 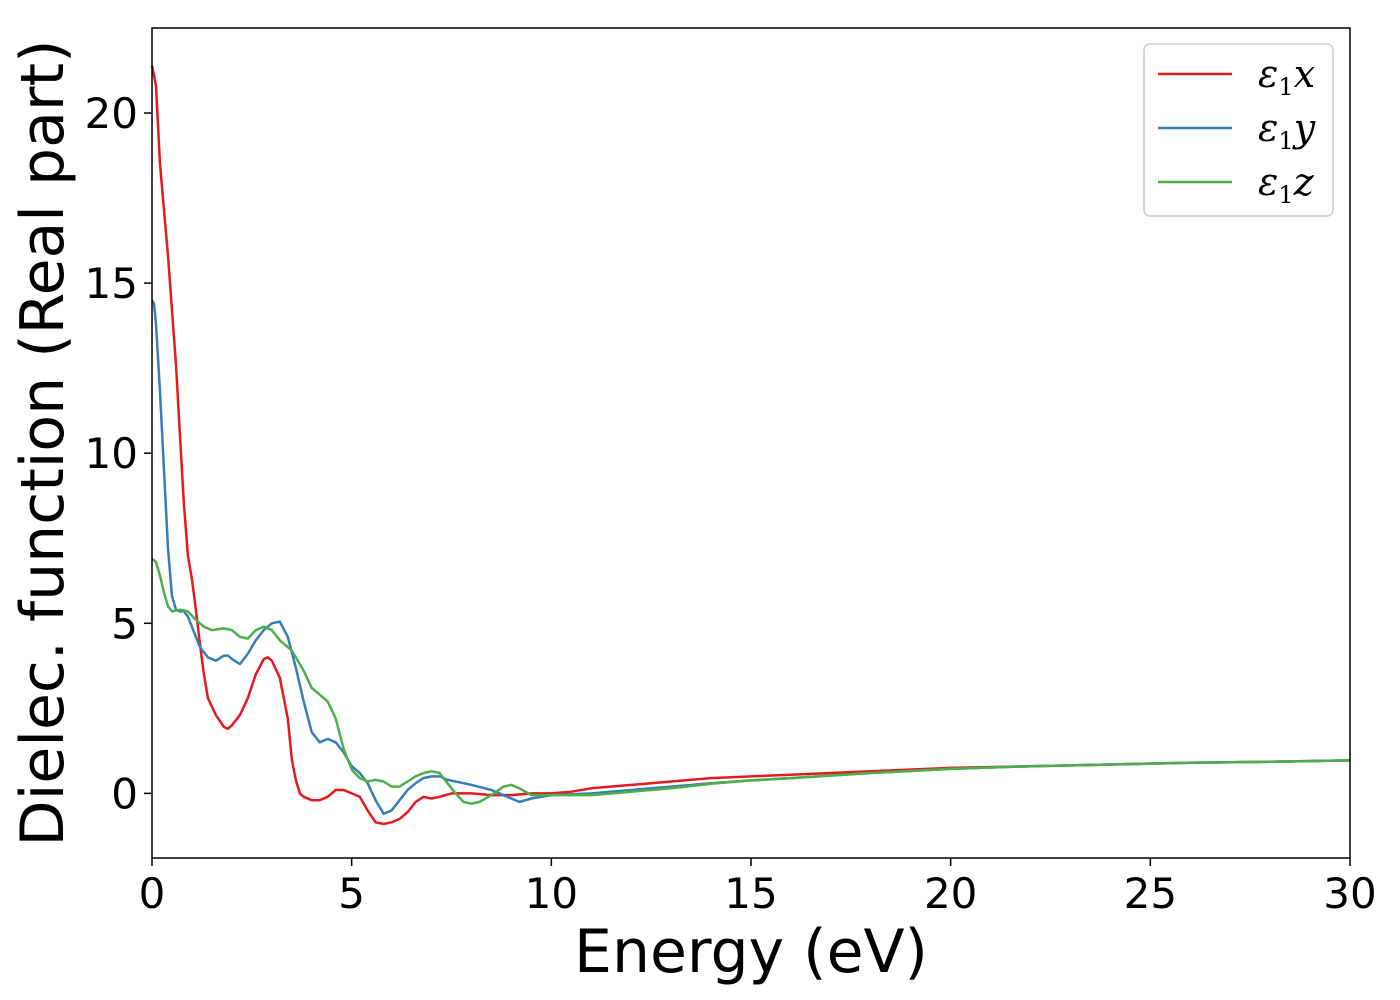 What do you see at coordinates (351, 893) in the screenshot?
I see `x-tick-label: 5` at bounding box center [351, 893].